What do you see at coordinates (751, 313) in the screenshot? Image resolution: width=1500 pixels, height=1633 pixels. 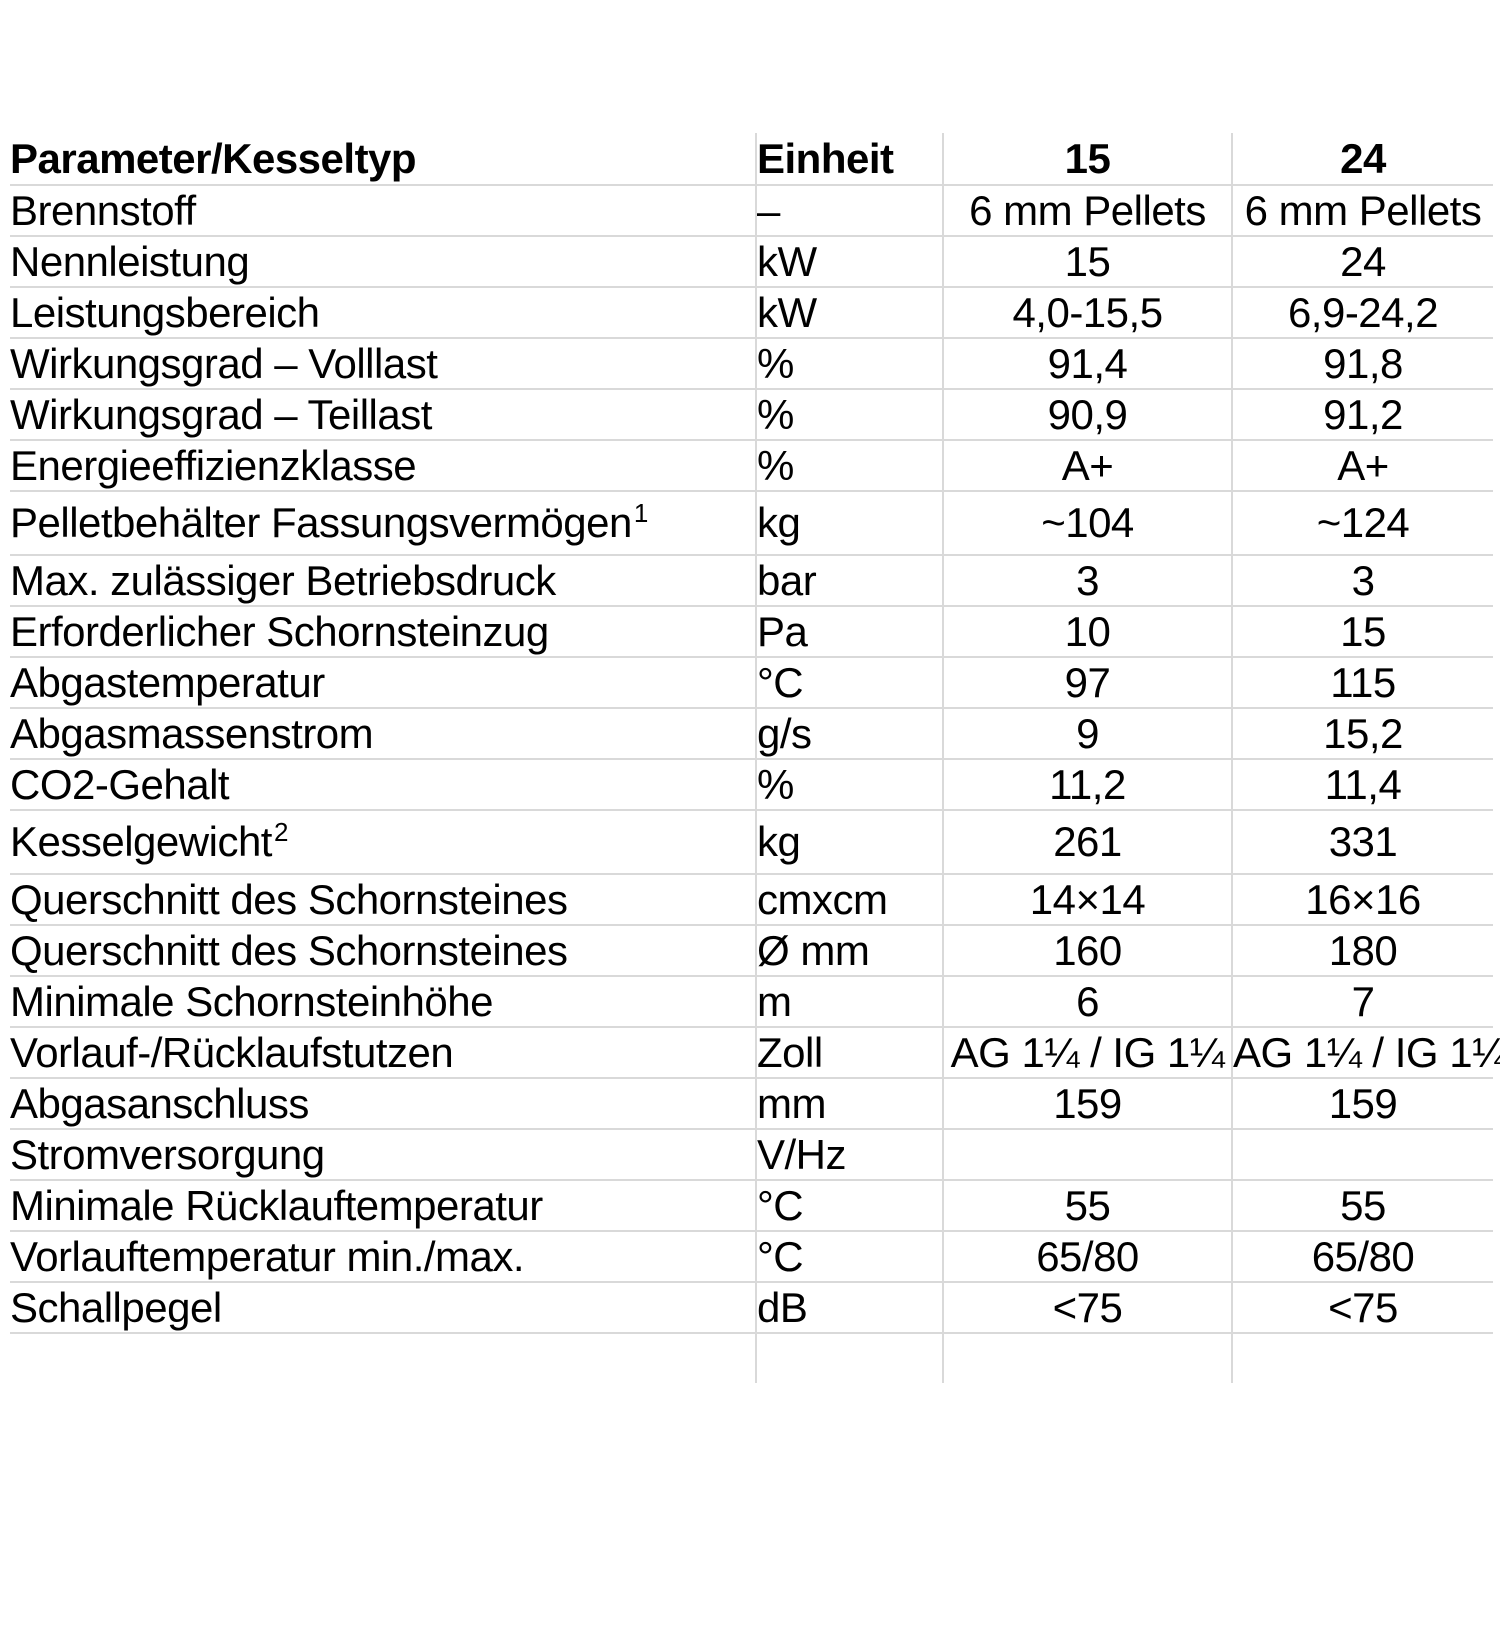 I see `table-row: Leistungsbereich kW 4,0-15,5 6,9-24,2` at bounding box center [751, 313].